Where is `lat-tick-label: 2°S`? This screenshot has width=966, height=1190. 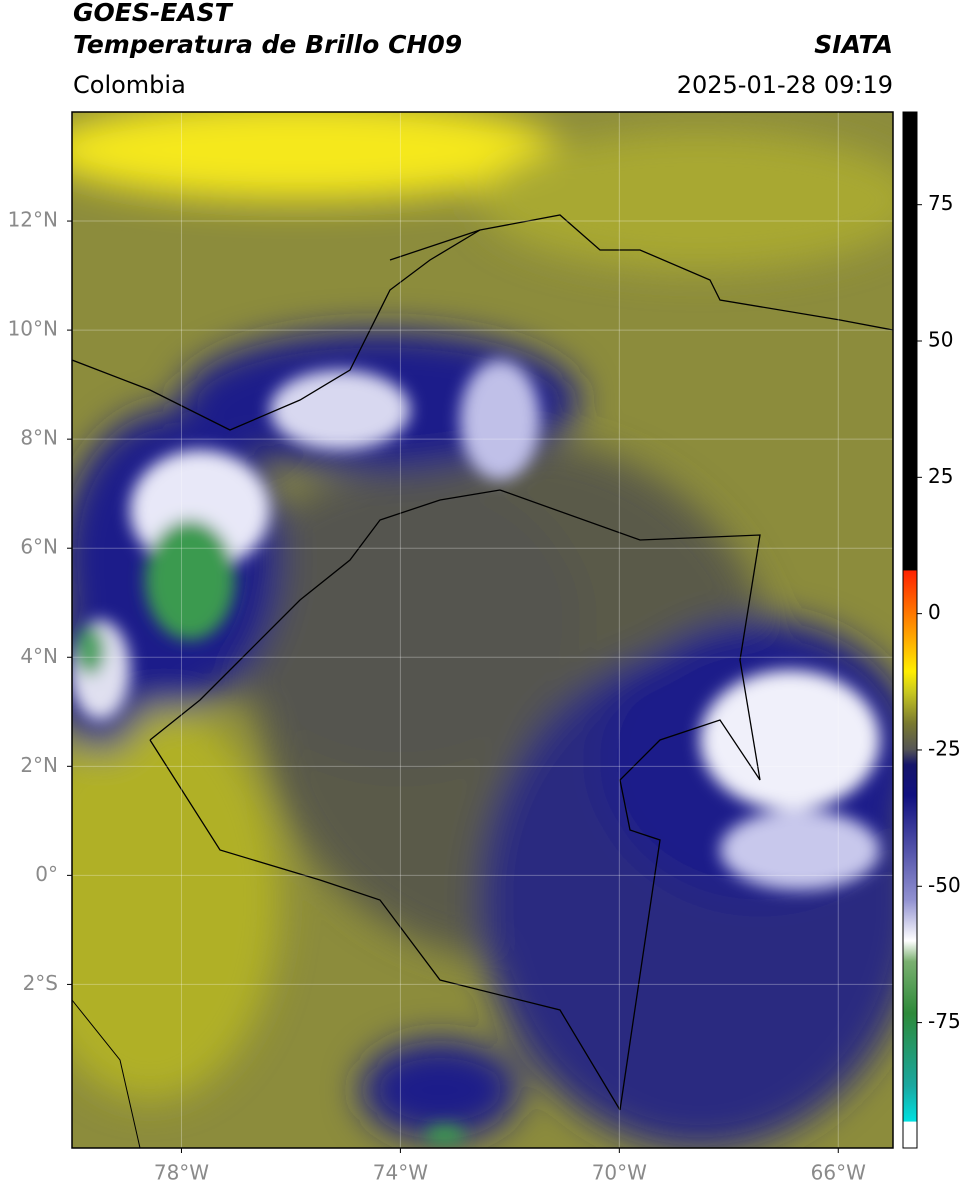 lat-tick-label: 2°S is located at coordinates (40, 983).